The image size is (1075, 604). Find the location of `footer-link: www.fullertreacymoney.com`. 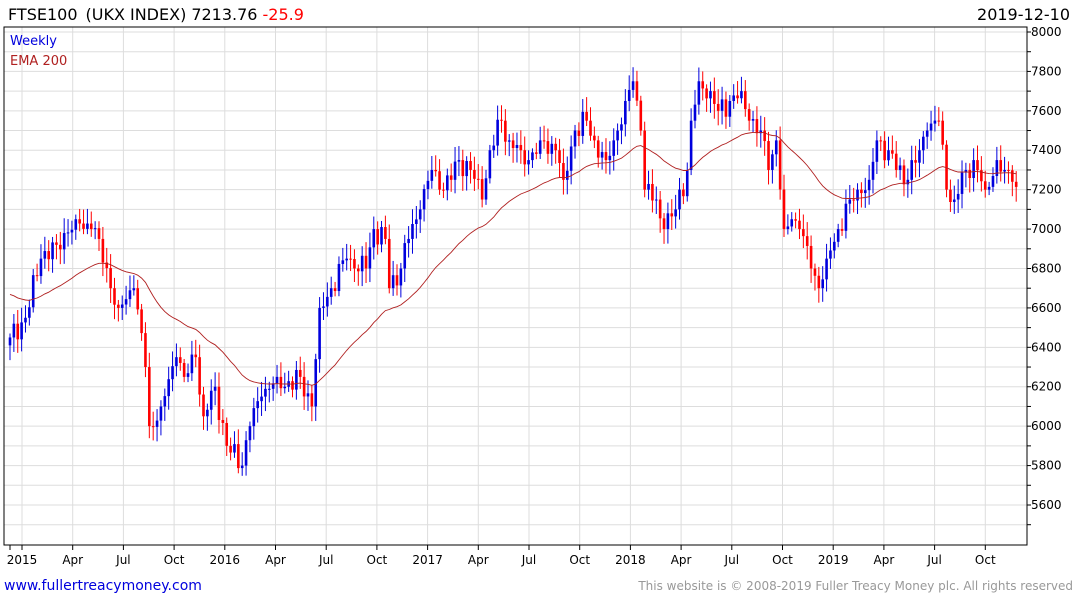

footer-link: www.fullertreacymoney.com is located at coordinates (103, 586).